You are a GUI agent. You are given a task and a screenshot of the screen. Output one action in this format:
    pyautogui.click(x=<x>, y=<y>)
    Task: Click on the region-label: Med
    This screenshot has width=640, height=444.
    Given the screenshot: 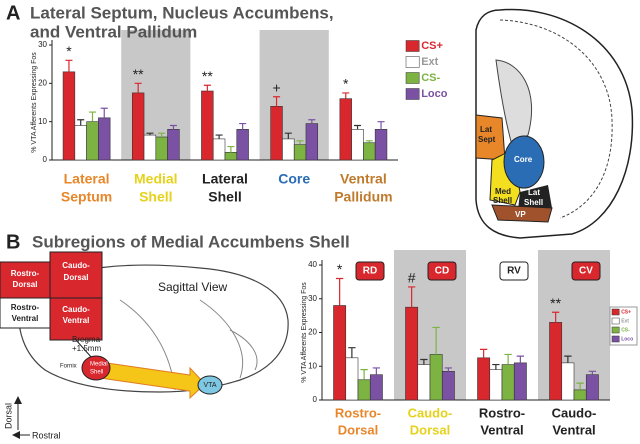 What is the action you would take?
    pyautogui.click(x=503, y=191)
    